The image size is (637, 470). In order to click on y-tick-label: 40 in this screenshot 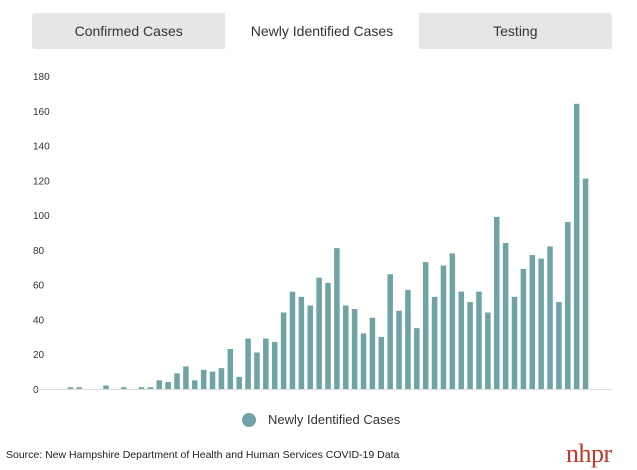, I will do `click(39, 320)`.